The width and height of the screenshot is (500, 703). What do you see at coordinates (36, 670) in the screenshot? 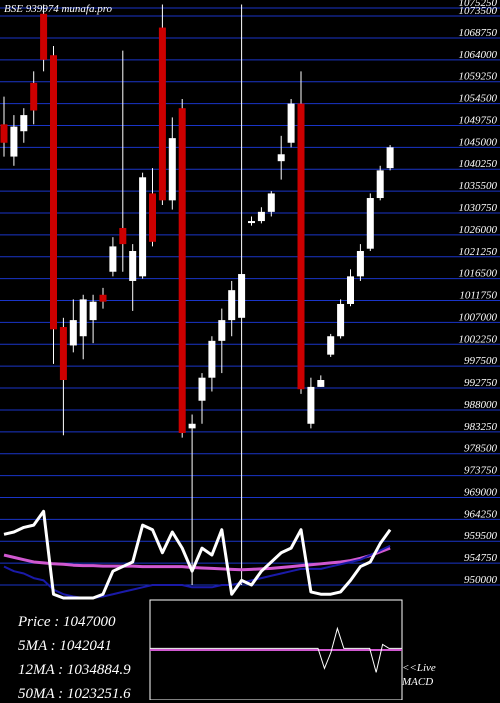
I see `stat-label: 12MA` at bounding box center [36, 670].